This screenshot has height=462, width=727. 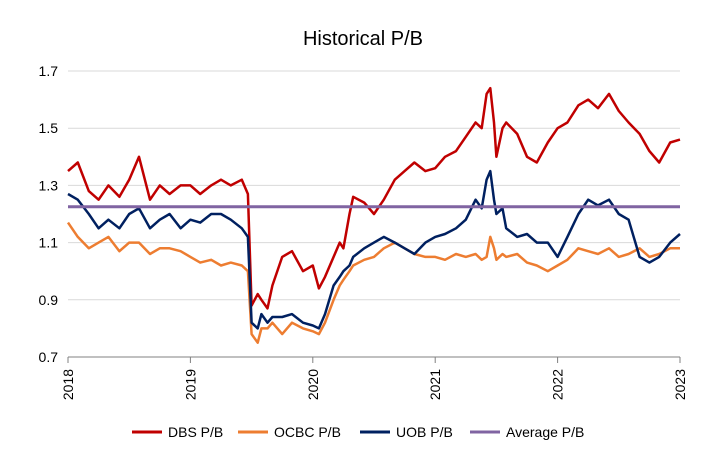 I want to click on y-tick-label: 0.9, so click(x=49, y=300).